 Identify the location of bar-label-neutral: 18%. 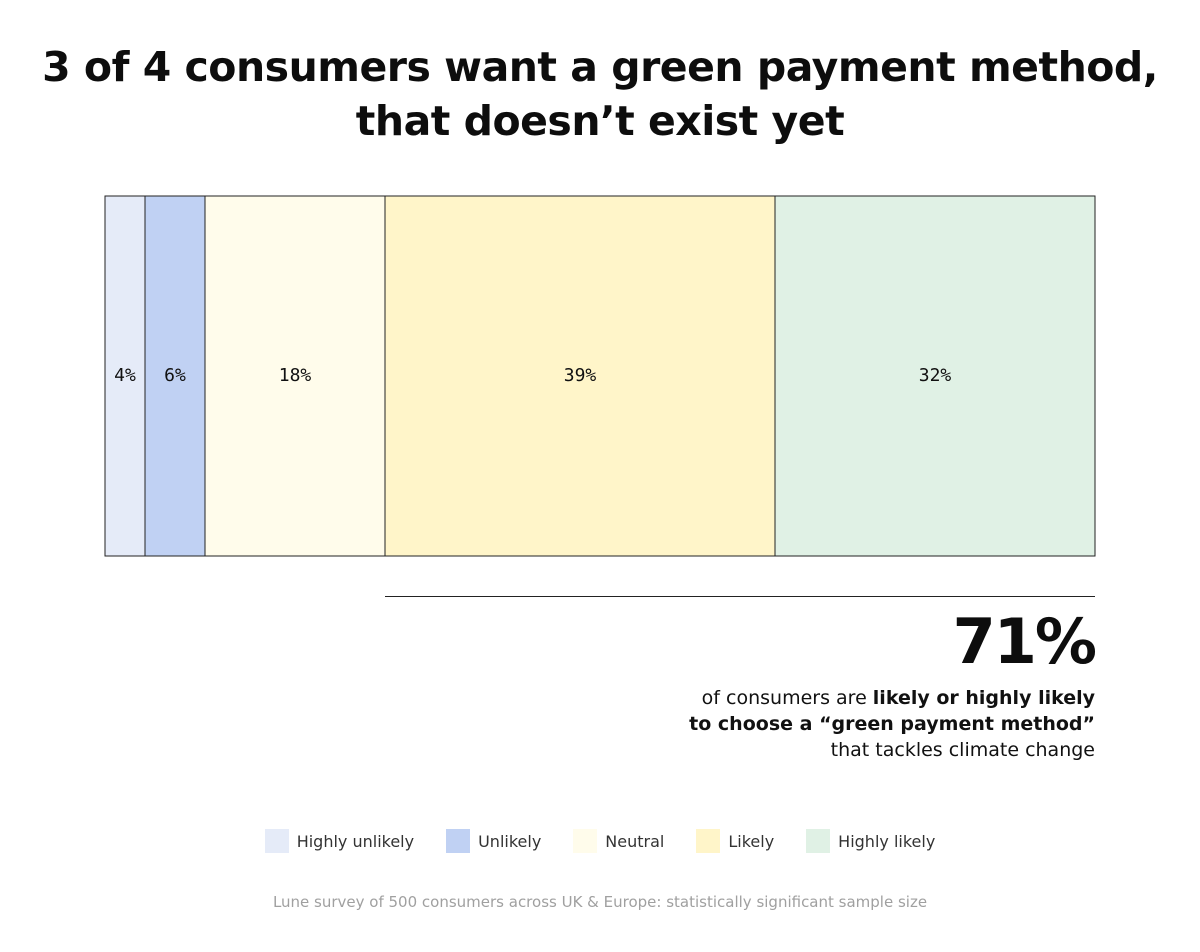
(295, 375).